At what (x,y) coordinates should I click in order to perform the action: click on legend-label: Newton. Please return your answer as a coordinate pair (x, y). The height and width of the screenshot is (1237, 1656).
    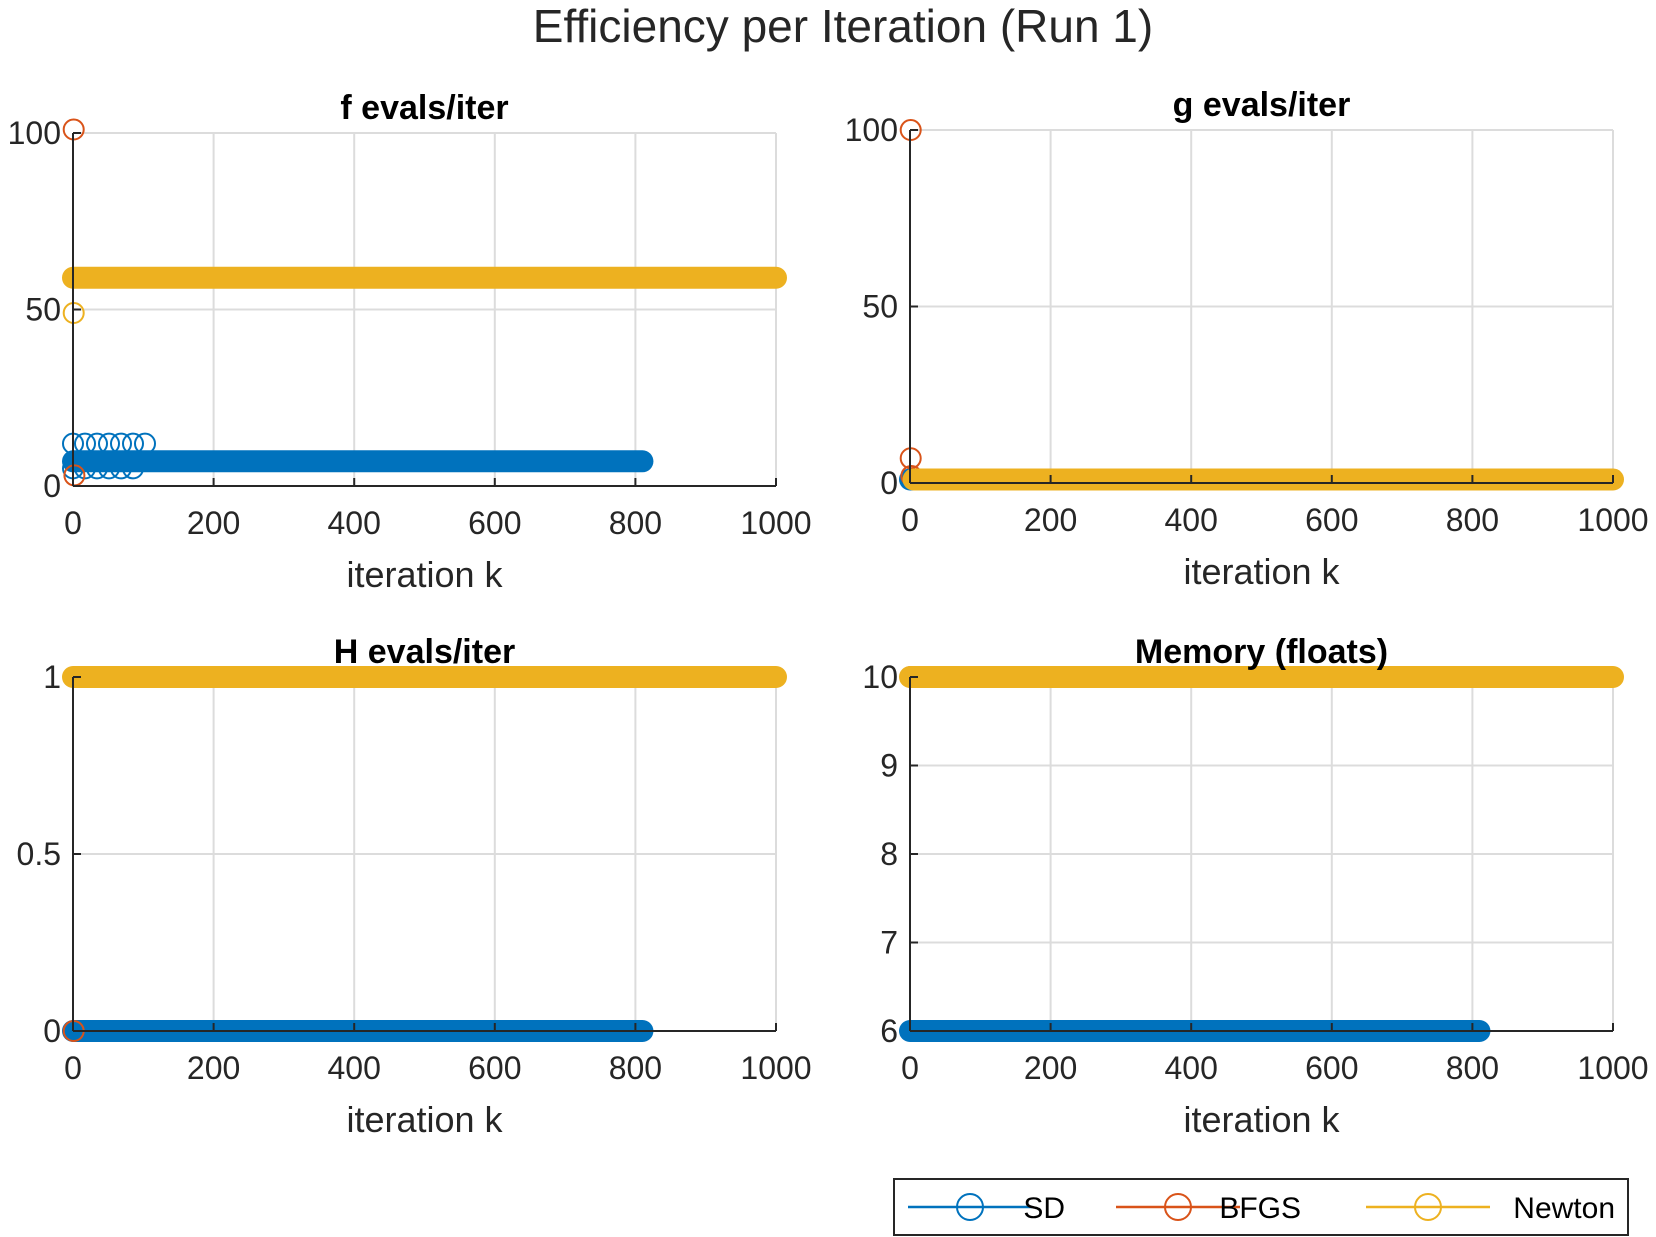
    Looking at the image, I should click on (1564, 1208).